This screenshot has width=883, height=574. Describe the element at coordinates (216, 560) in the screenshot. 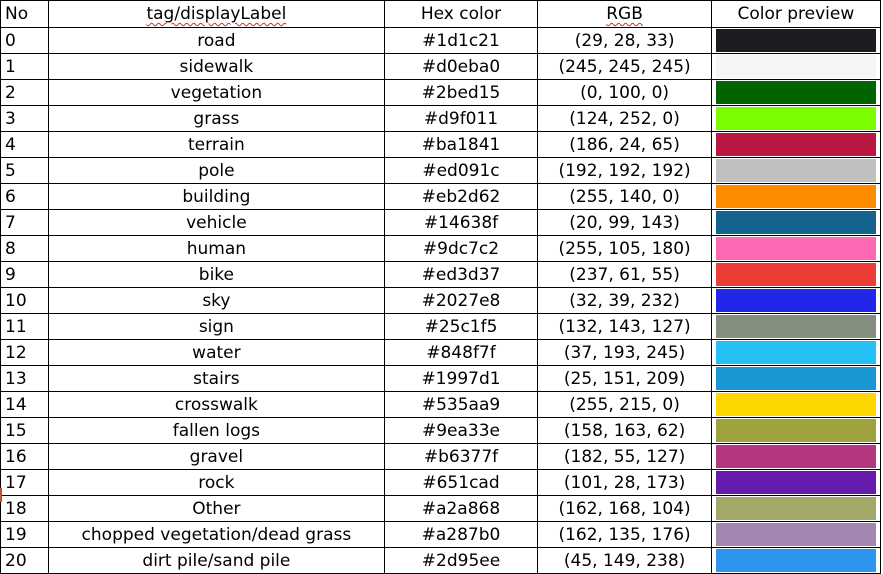

I see `cell-label: dirt pile/sand pile` at that location.